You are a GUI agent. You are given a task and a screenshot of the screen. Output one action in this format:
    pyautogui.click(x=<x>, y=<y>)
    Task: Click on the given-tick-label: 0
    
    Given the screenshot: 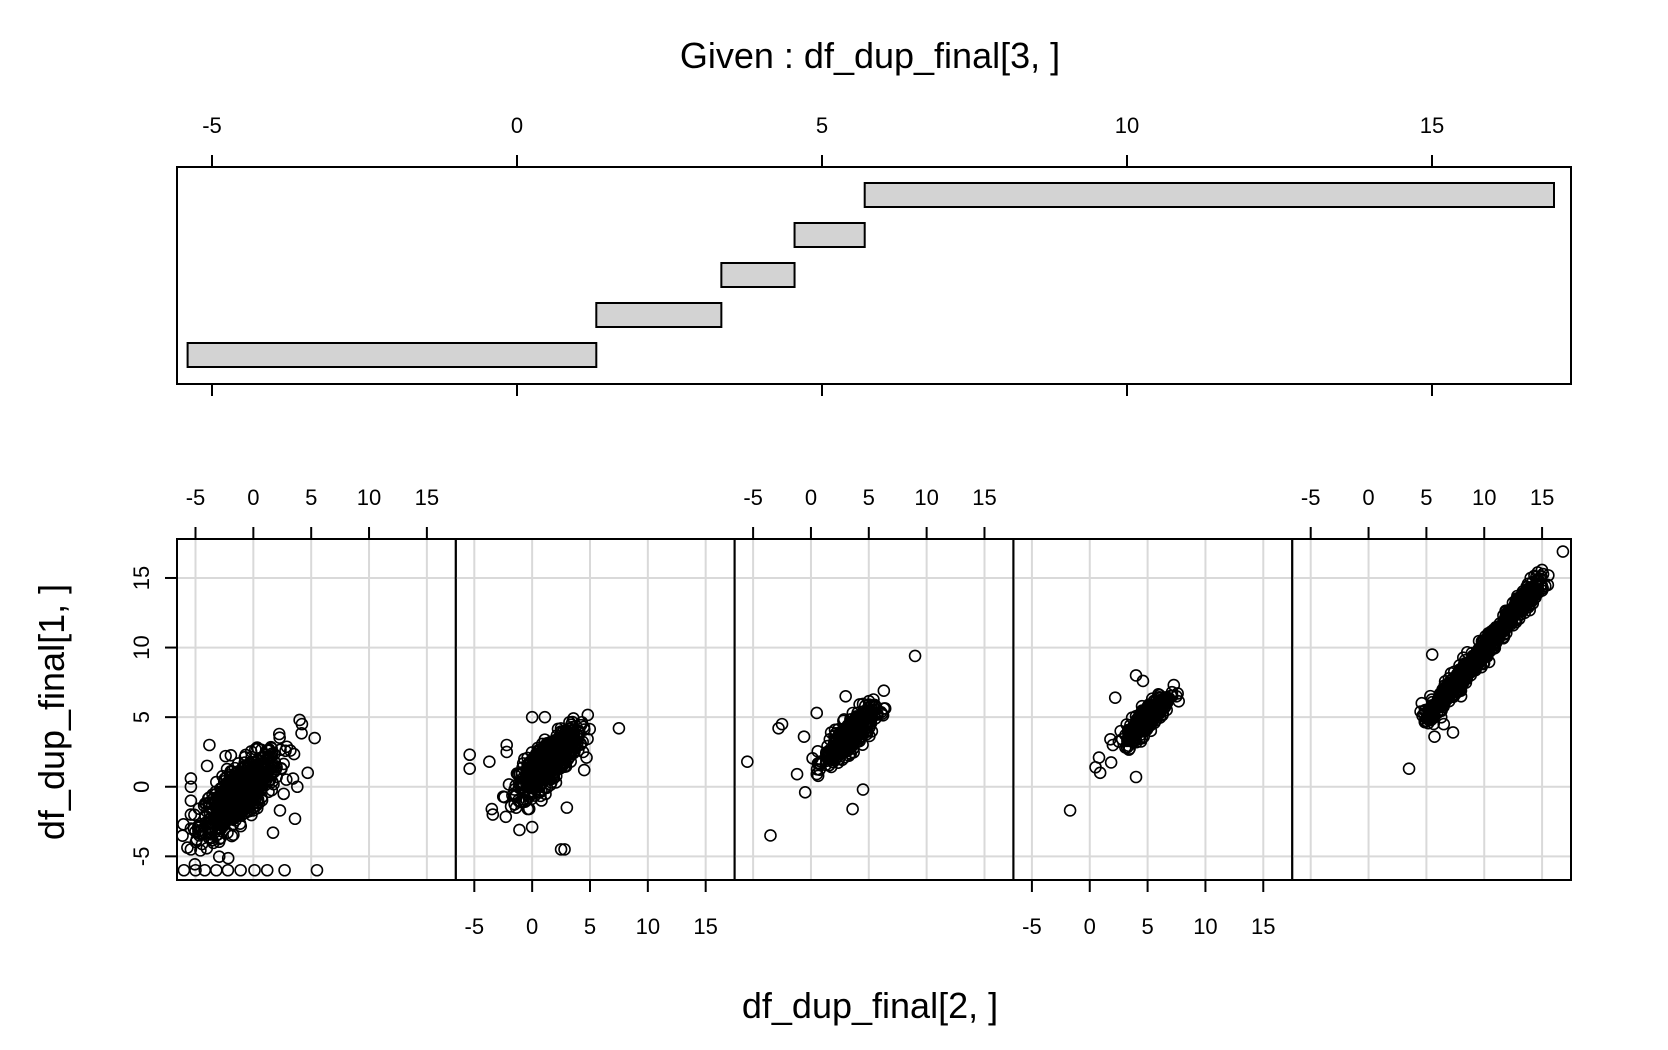 What is the action you would take?
    pyautogui.click(x=517, y=125)
    